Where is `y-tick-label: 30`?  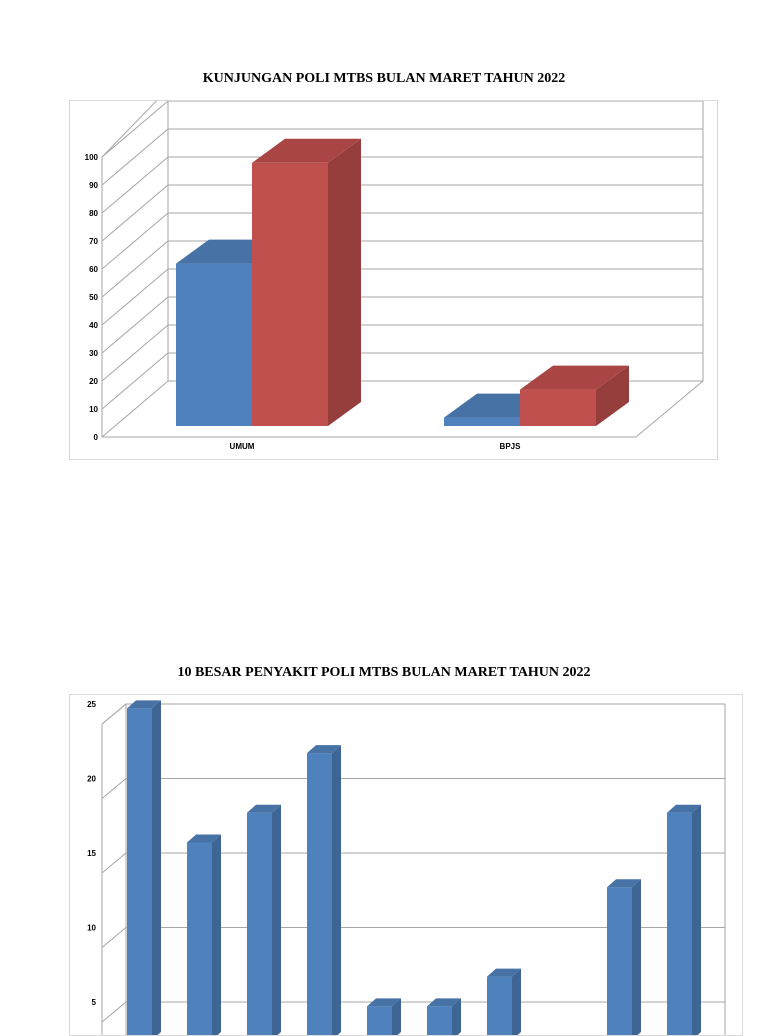 y-tick-label: 30 is located at coordinates (93, 353).